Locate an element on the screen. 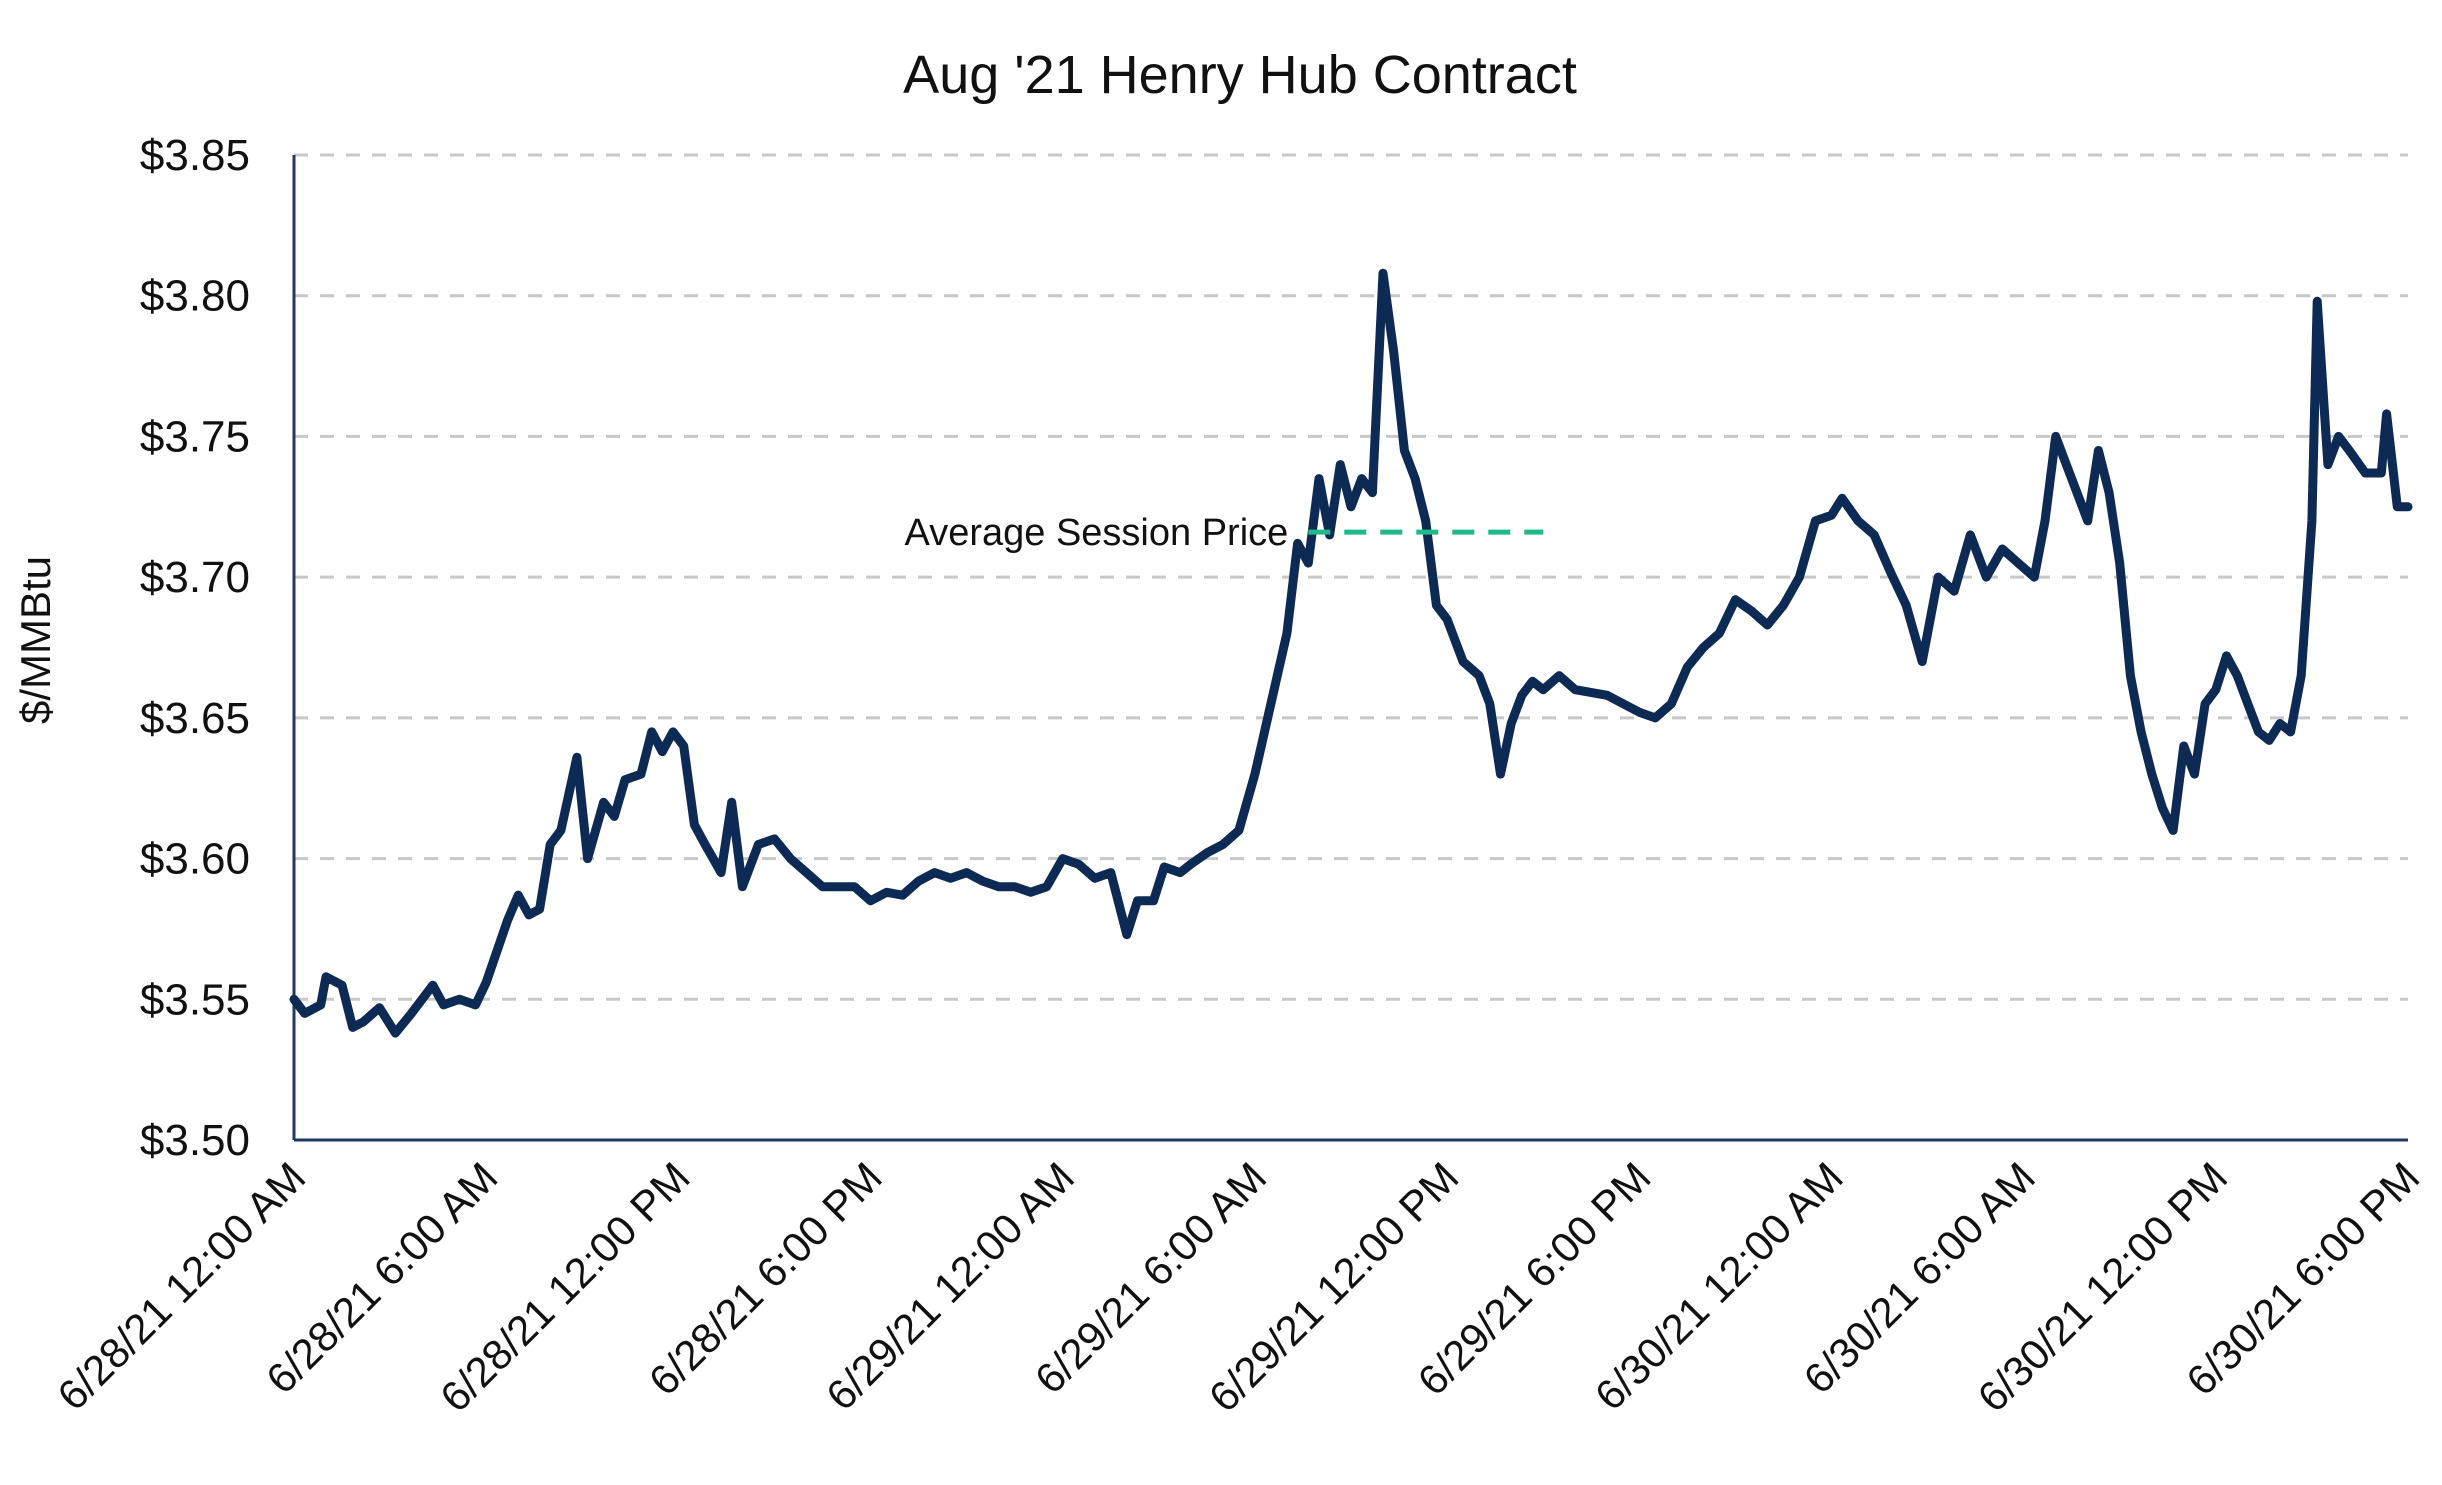 This screenshot has height=1485, width=2442. y-tick-label: $3.75 is located at coordinates (195, 436).